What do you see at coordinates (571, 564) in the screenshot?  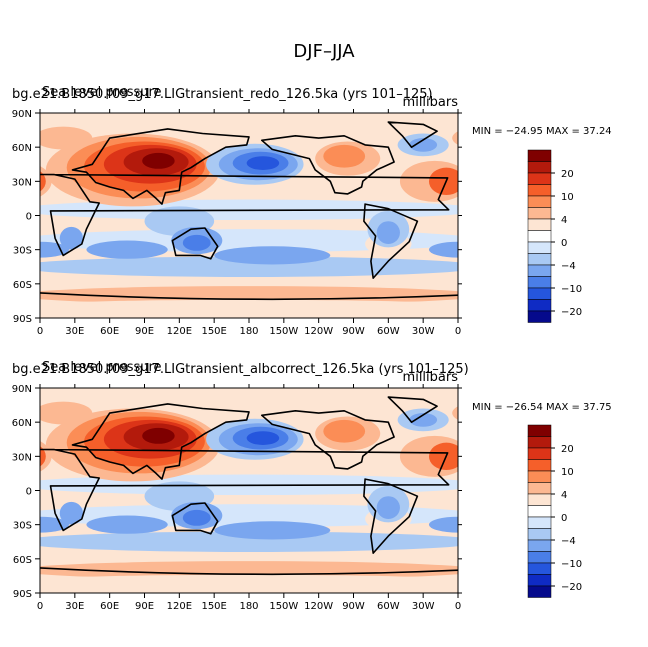 I see `colorbar-label: −10` at bounding box center [571, 564].